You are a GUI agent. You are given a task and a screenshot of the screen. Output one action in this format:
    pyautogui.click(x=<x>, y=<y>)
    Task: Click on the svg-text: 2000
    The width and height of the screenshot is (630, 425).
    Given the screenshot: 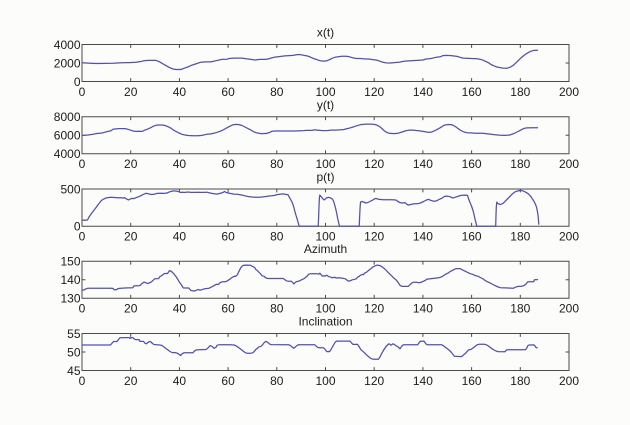 What is the action you would take?
    pyautogui.click(x=67, y=63)
    